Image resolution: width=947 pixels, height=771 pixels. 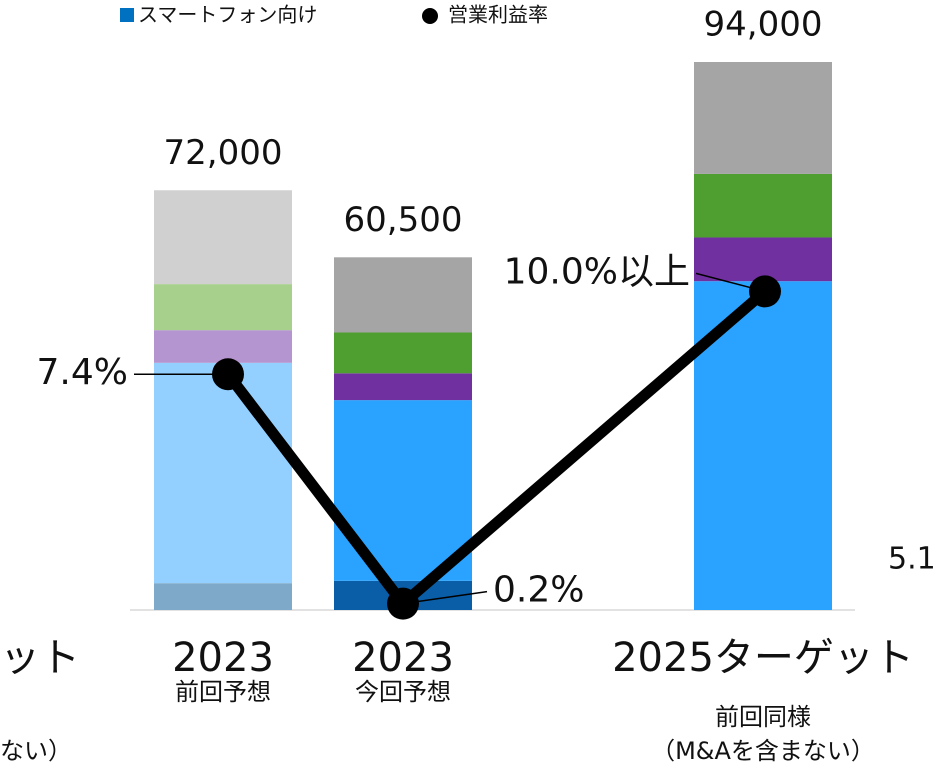 I want to click on legend-marker, so click(x=430, y=16).